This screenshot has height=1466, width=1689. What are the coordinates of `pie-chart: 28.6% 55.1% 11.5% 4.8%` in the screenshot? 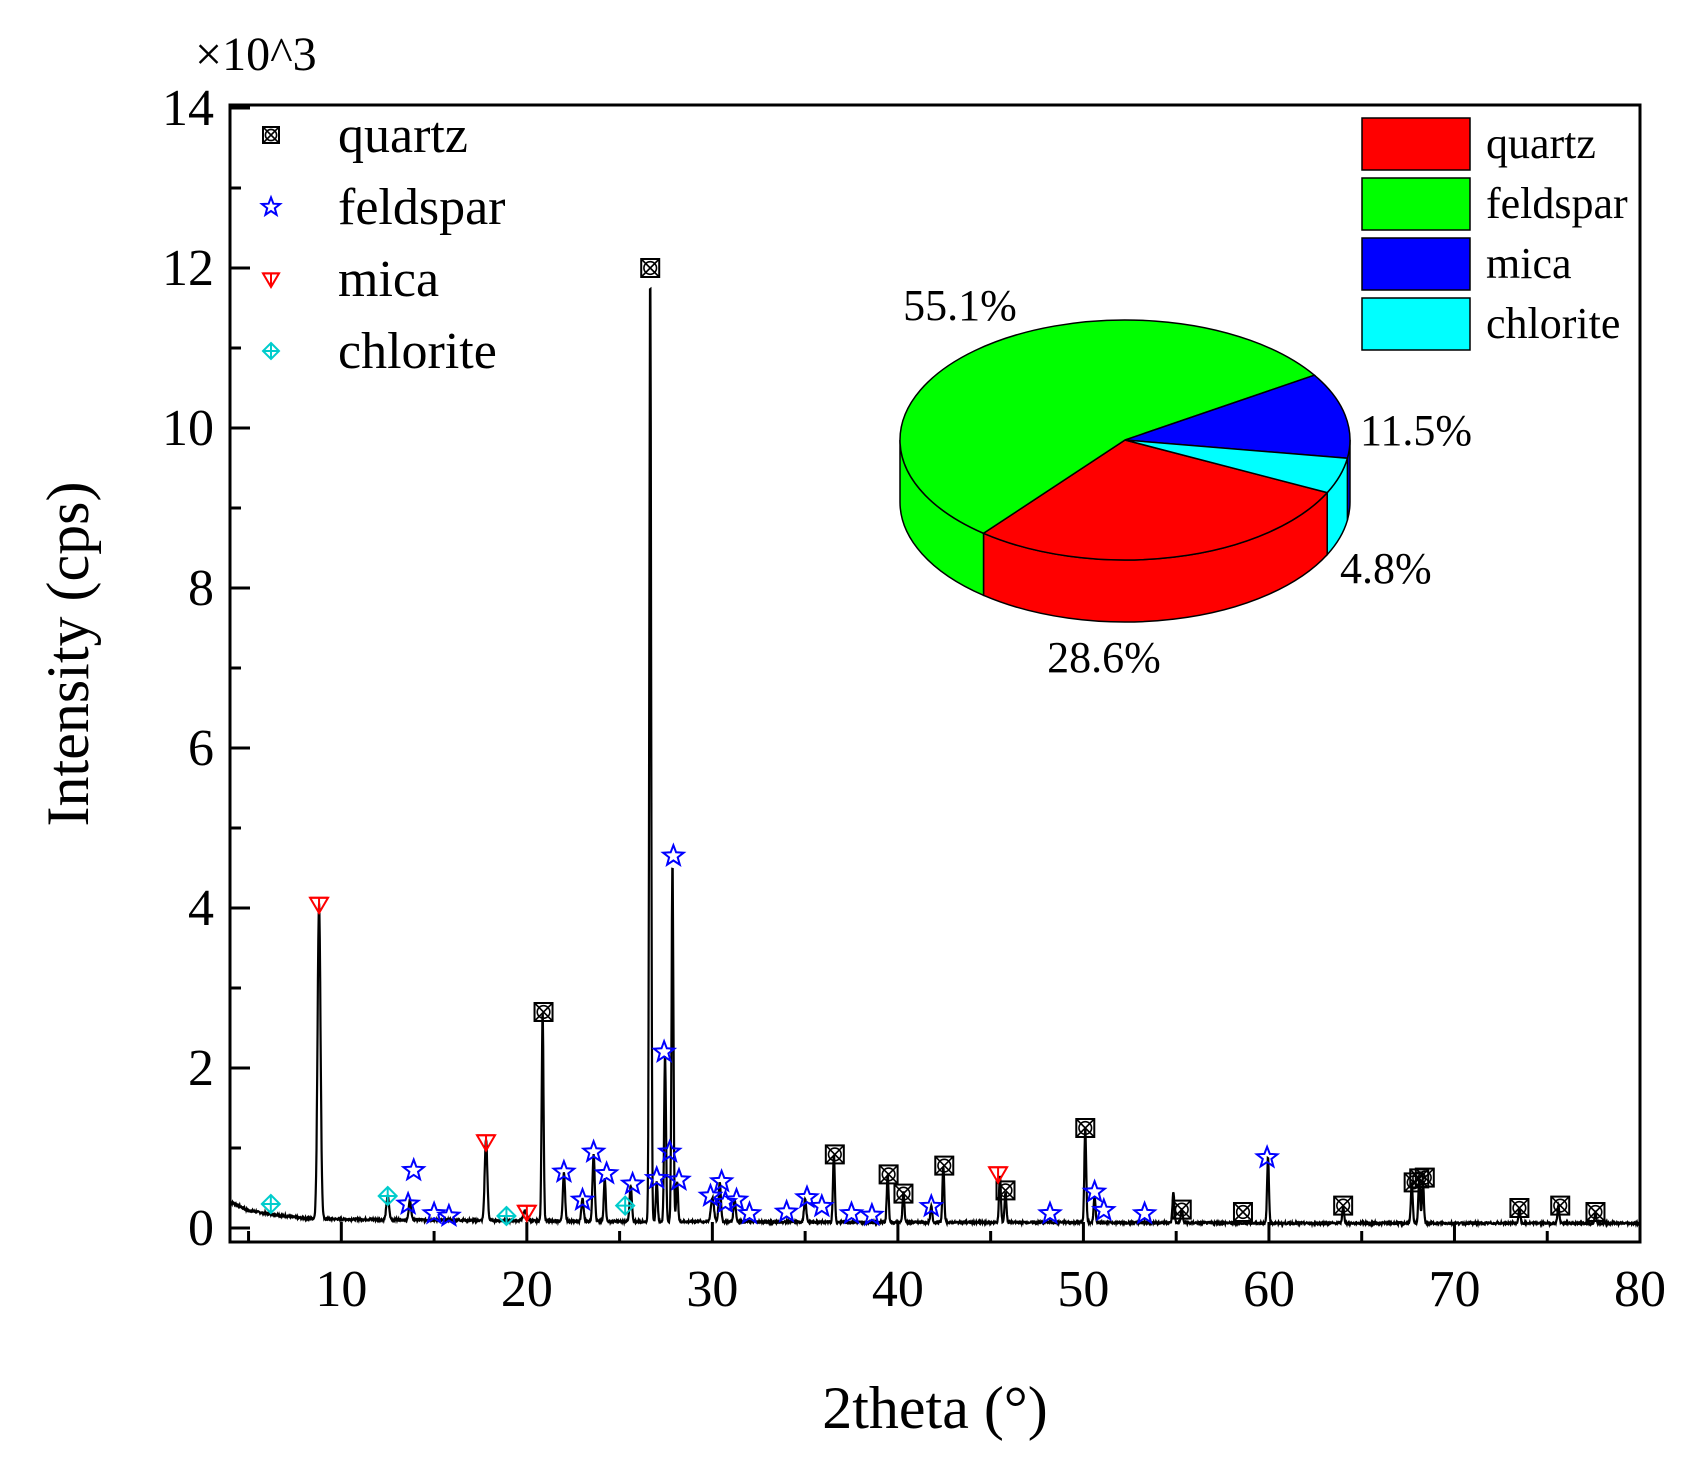 It's located at (1185, 481).